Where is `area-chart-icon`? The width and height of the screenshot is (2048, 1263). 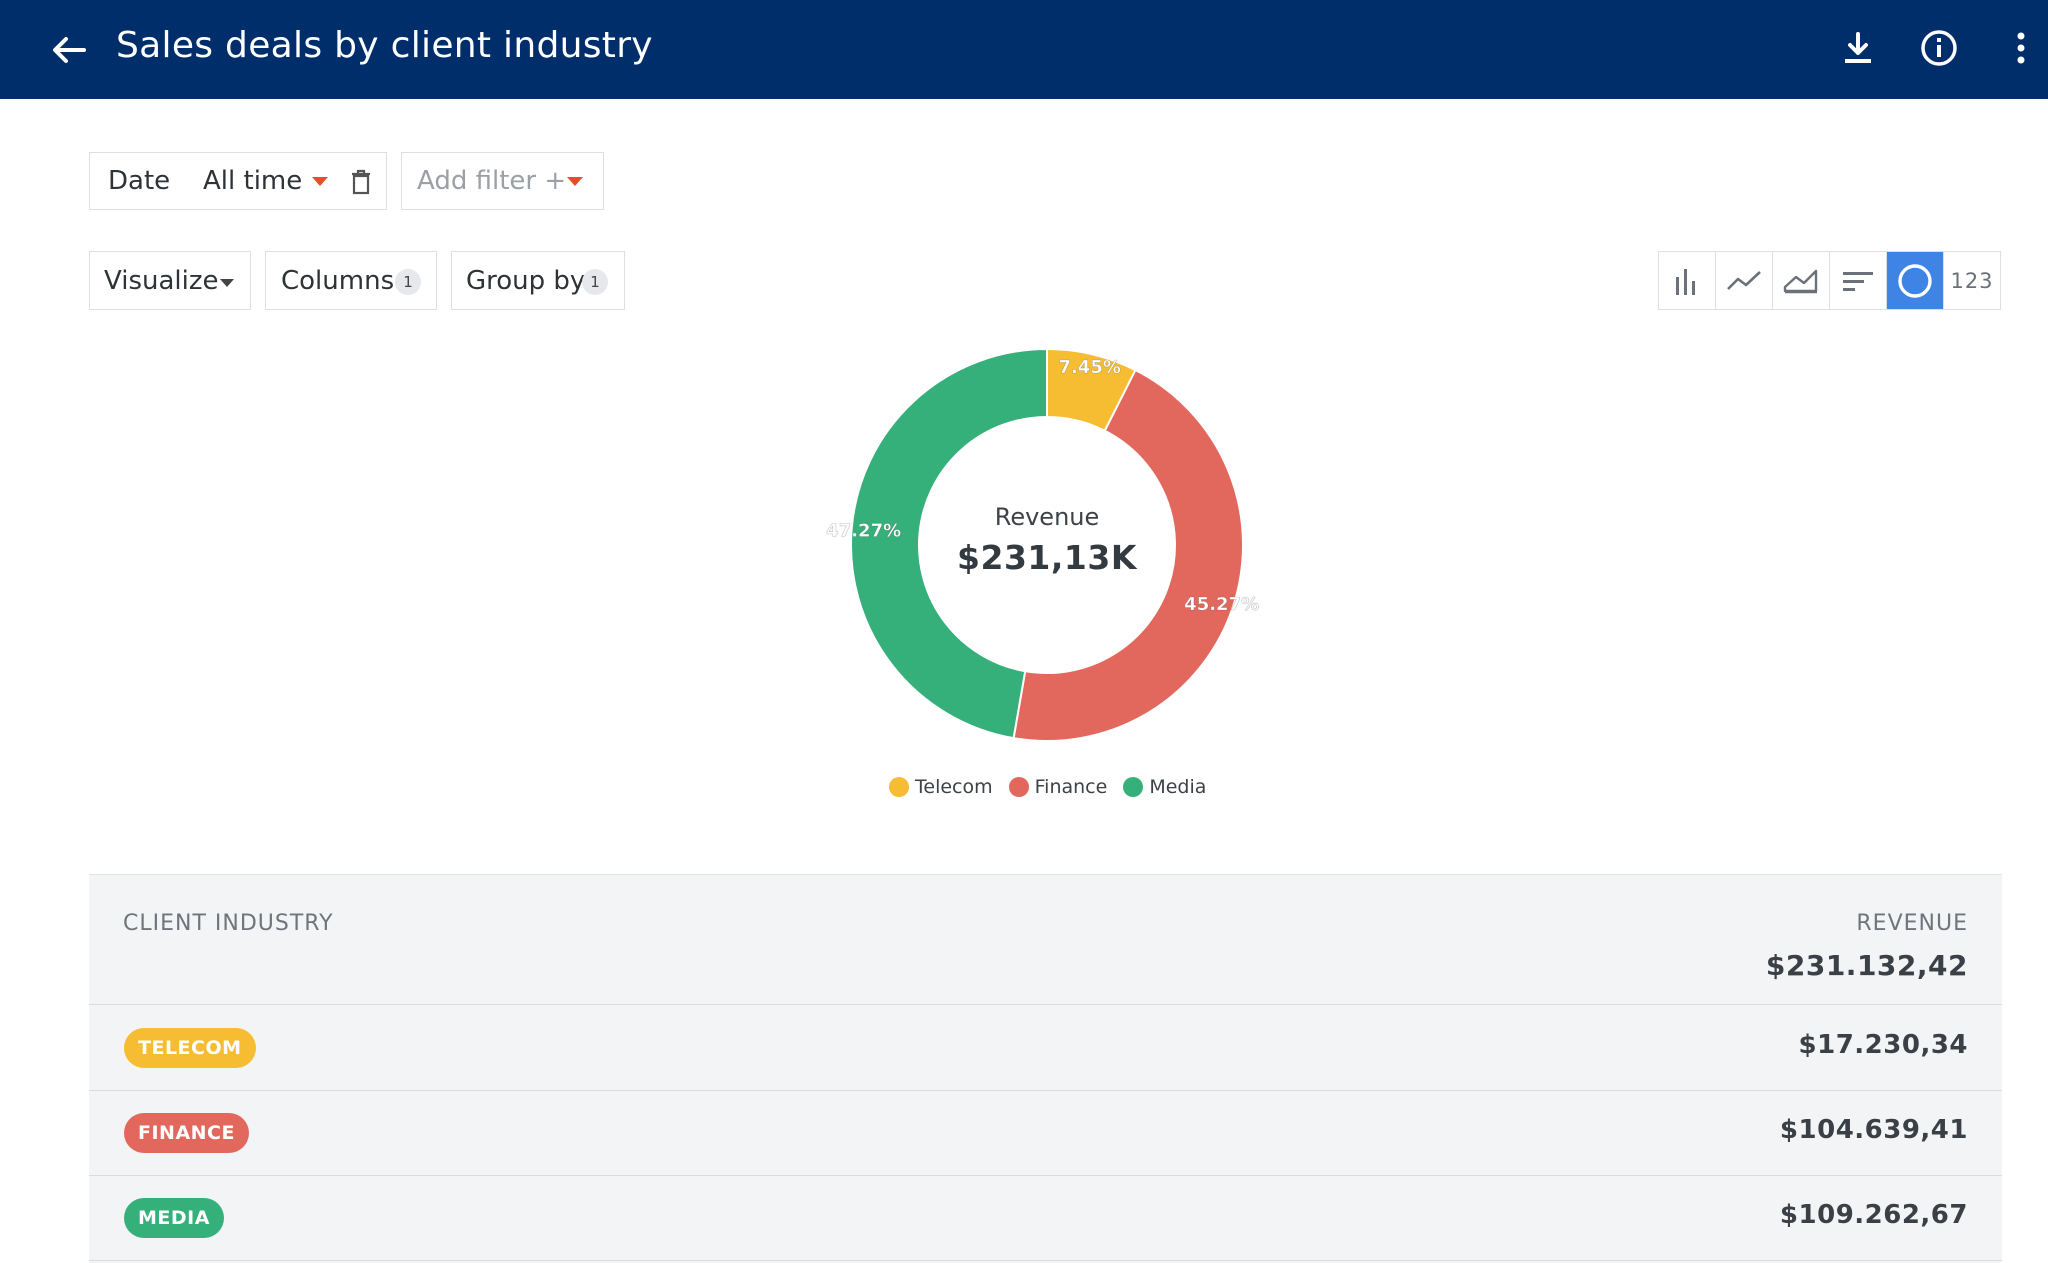
area-chart-icon is located at coordinates (1801, 280).